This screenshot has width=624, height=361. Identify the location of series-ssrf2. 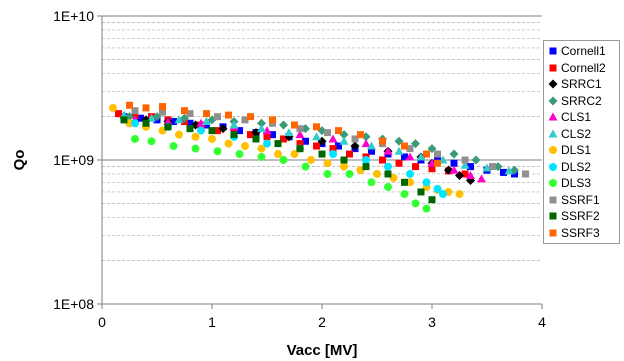
(278, 160).